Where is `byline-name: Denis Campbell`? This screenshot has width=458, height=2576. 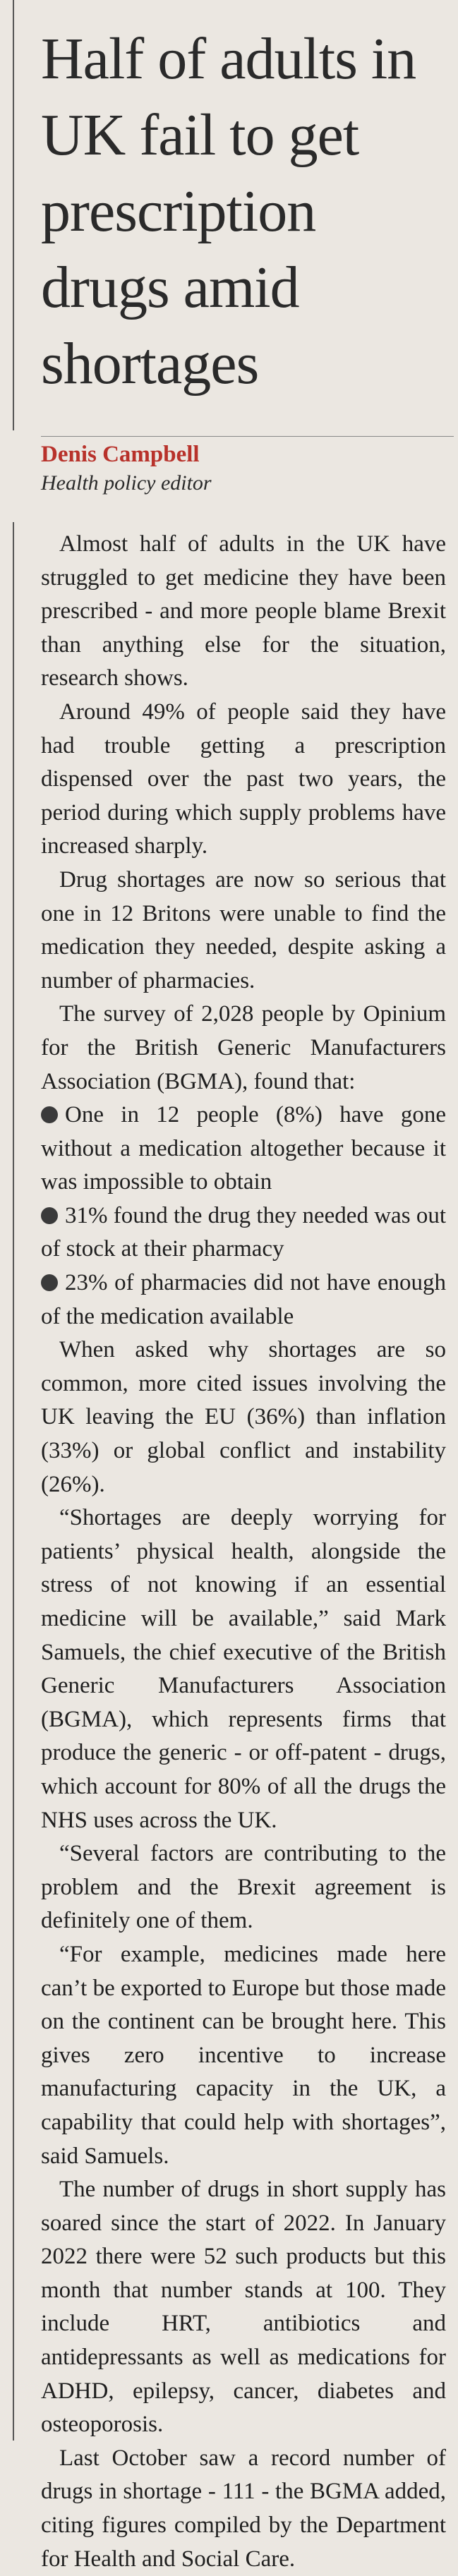 byline-name: Denis Campbell is located at coordinates (120, 455).